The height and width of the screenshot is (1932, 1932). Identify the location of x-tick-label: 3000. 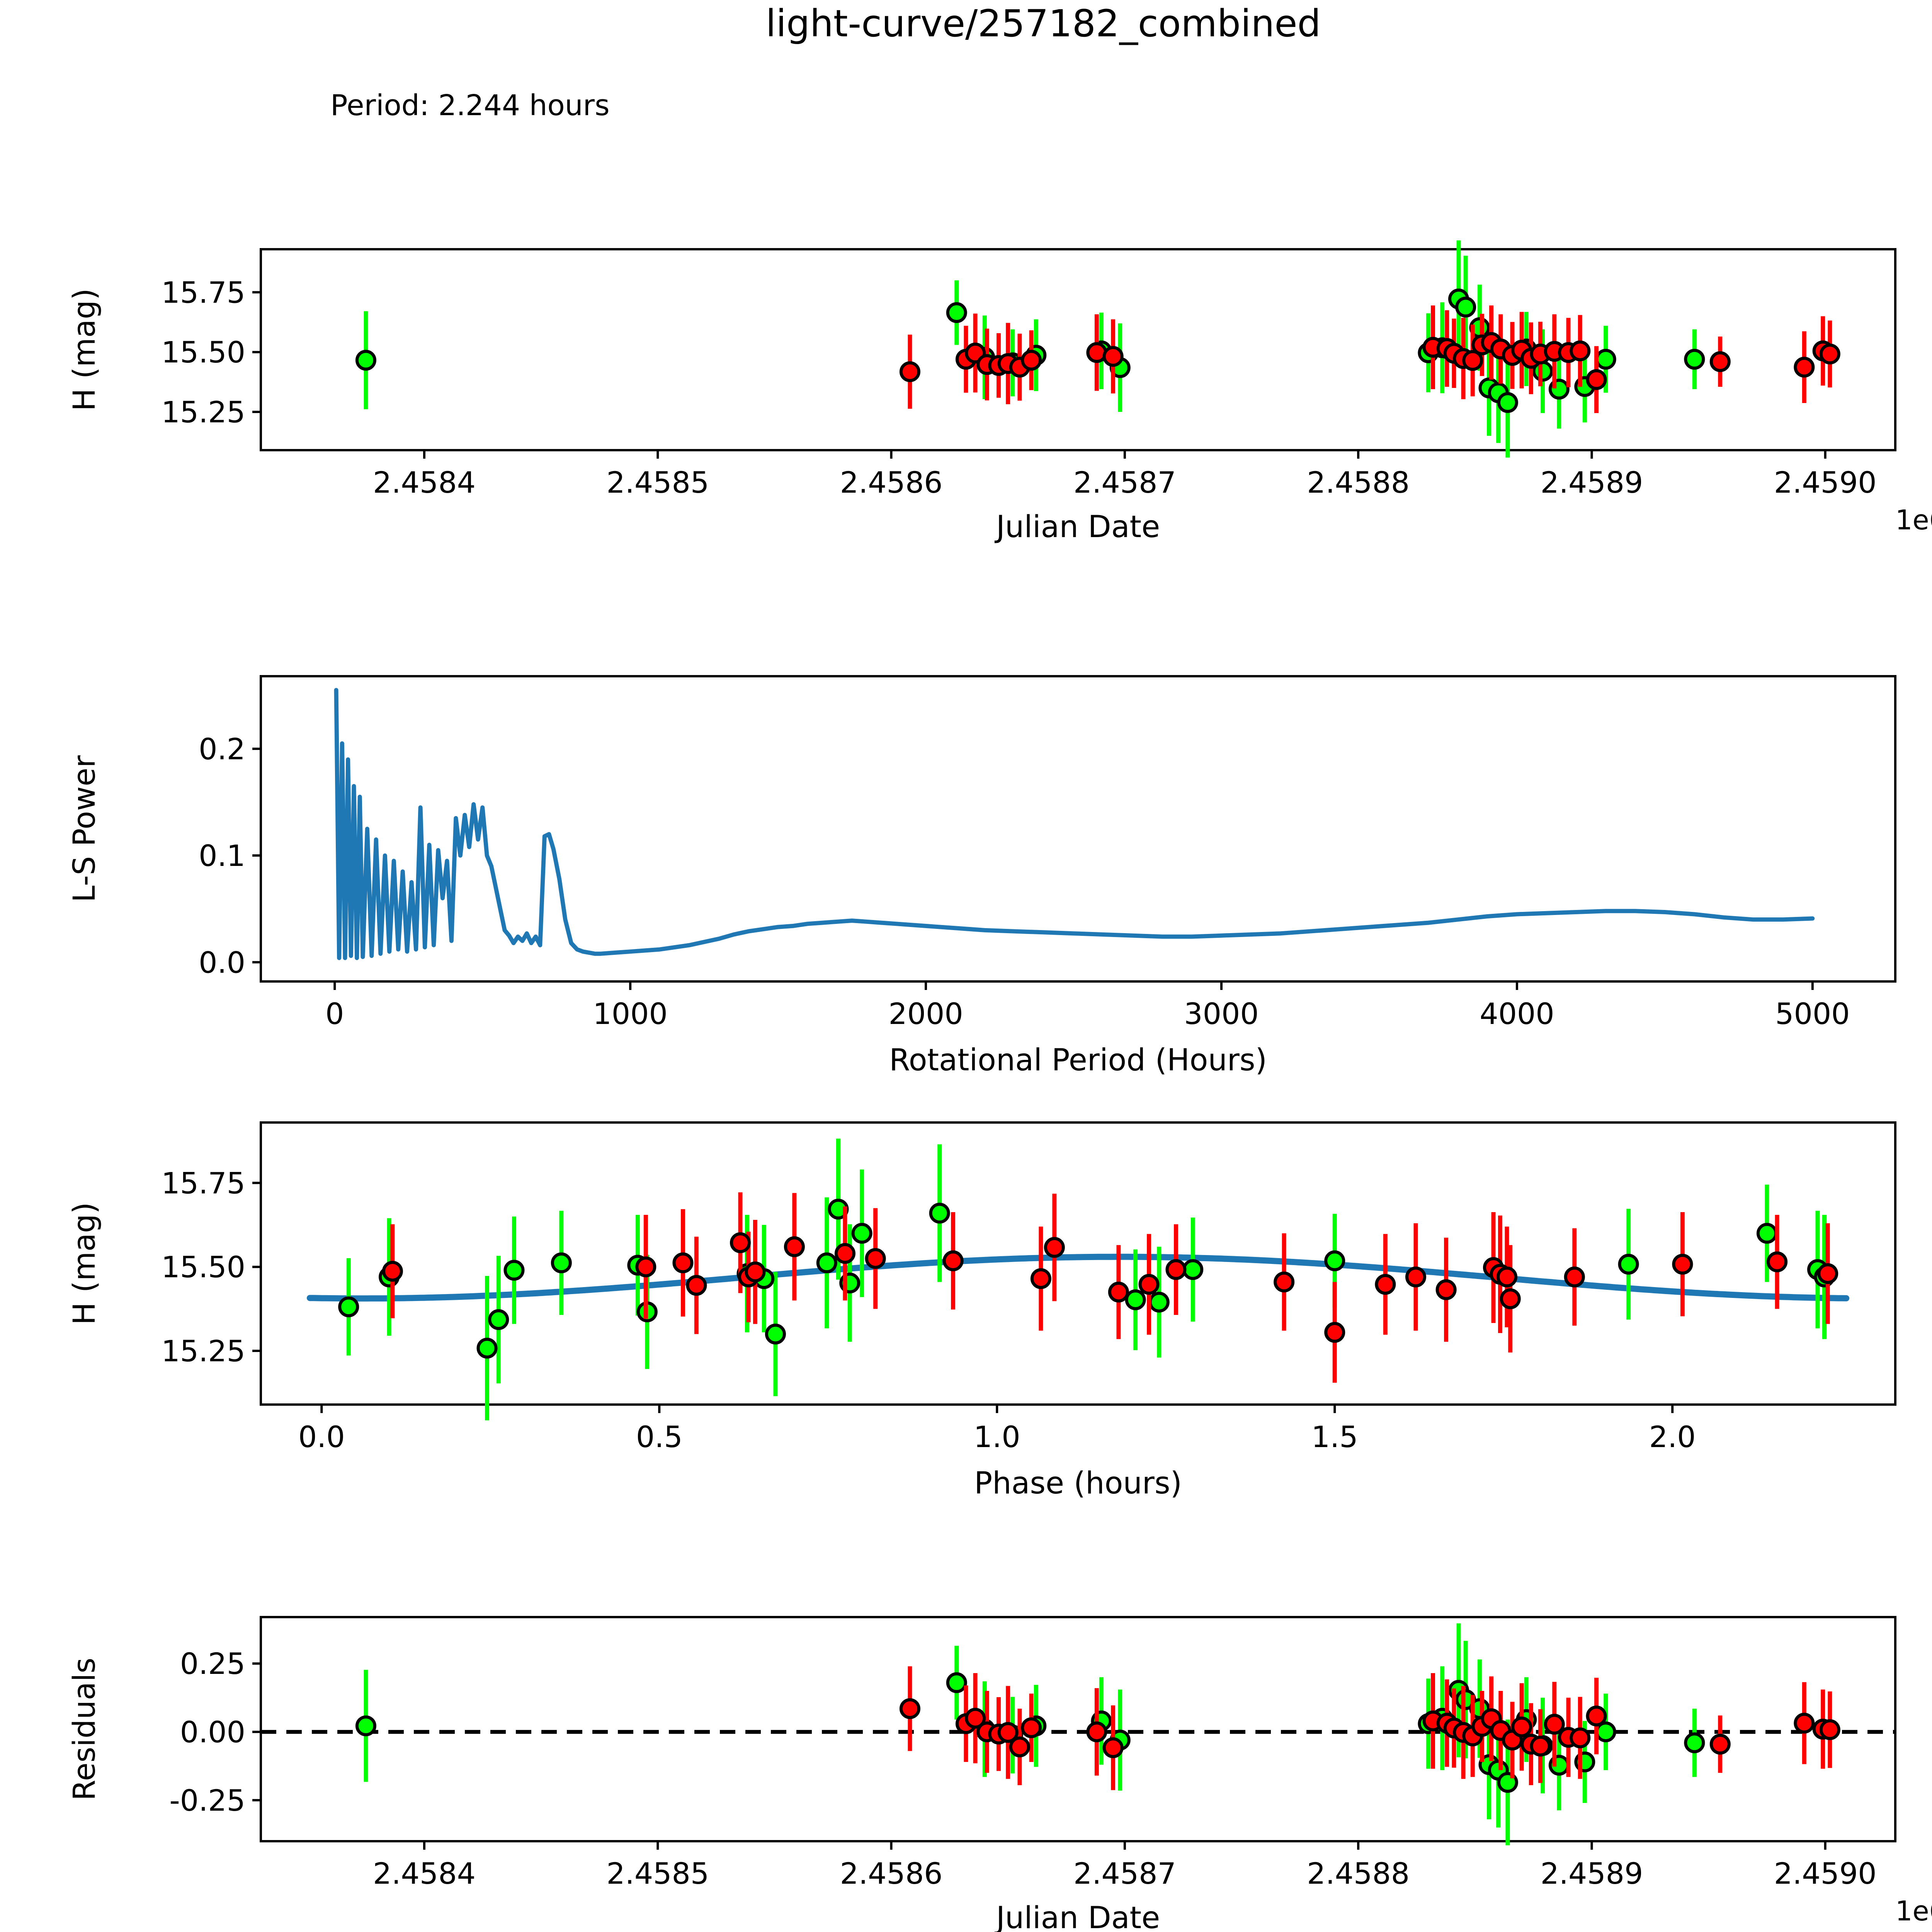
(1221, 1014).